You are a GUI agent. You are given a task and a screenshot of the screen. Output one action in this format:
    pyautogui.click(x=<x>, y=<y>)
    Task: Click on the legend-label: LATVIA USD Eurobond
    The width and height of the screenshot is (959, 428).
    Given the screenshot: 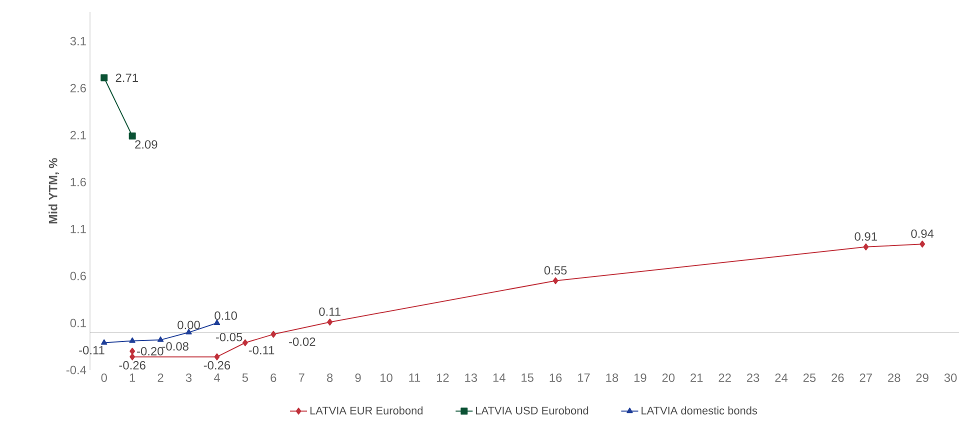 What is the action you would take?
    pyautogui.click(x=532, y=410)
    